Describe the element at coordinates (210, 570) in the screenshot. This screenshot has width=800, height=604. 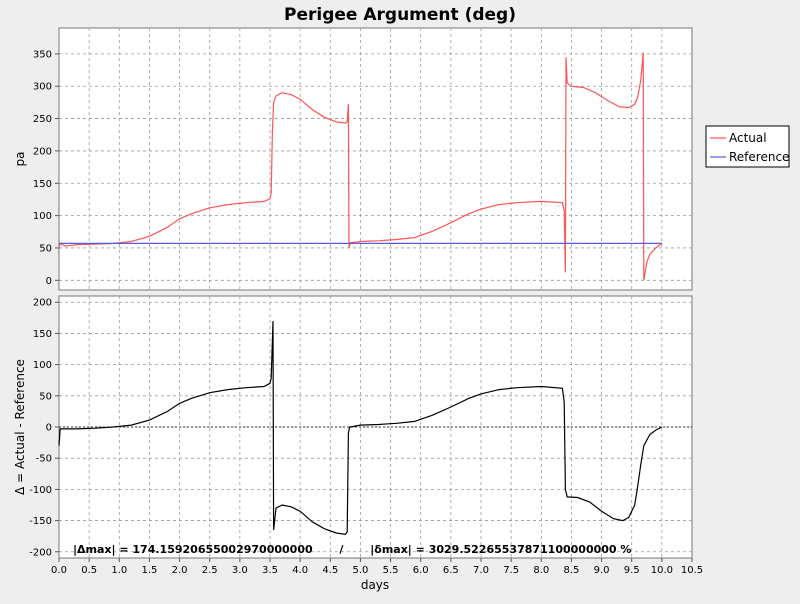
I see `xtick-label-5: 2.5` at that location.